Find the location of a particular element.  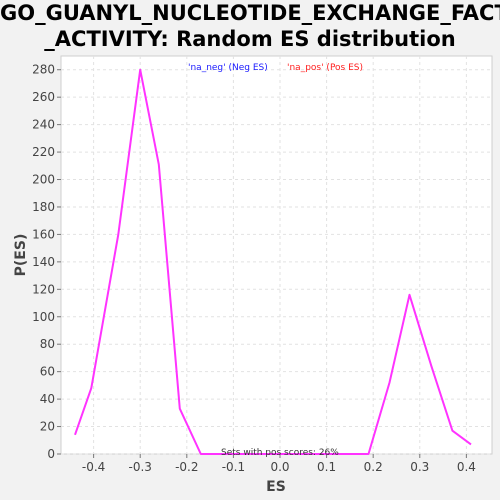

x-tick-label: -0.2 is located at coordinates (186, 467).